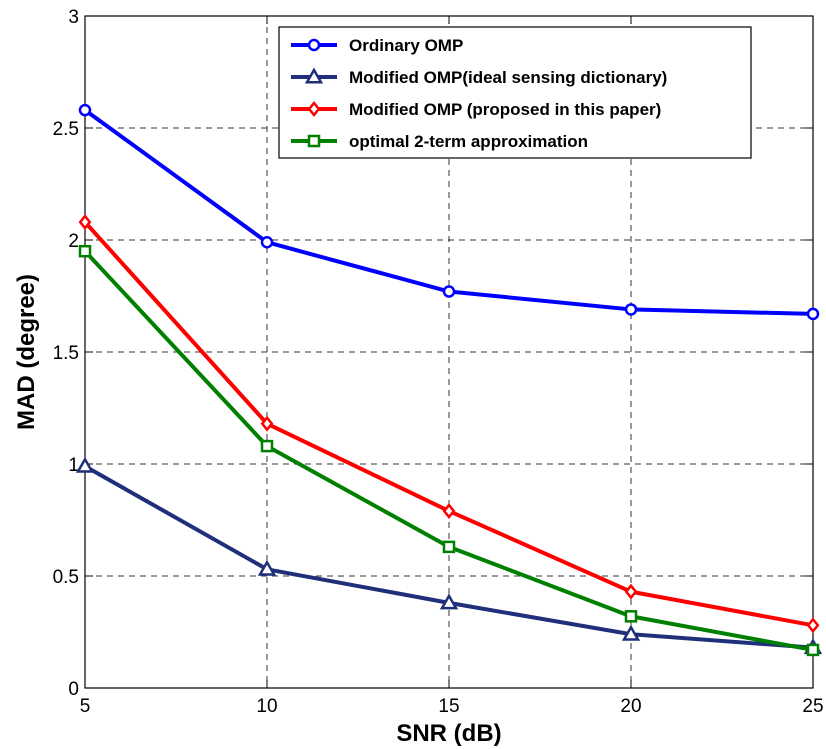 The width and height of the screenshot is (826, 749). I want to click on legend-entry: Modified OMP (proposed in this paper), so click(476, 109).